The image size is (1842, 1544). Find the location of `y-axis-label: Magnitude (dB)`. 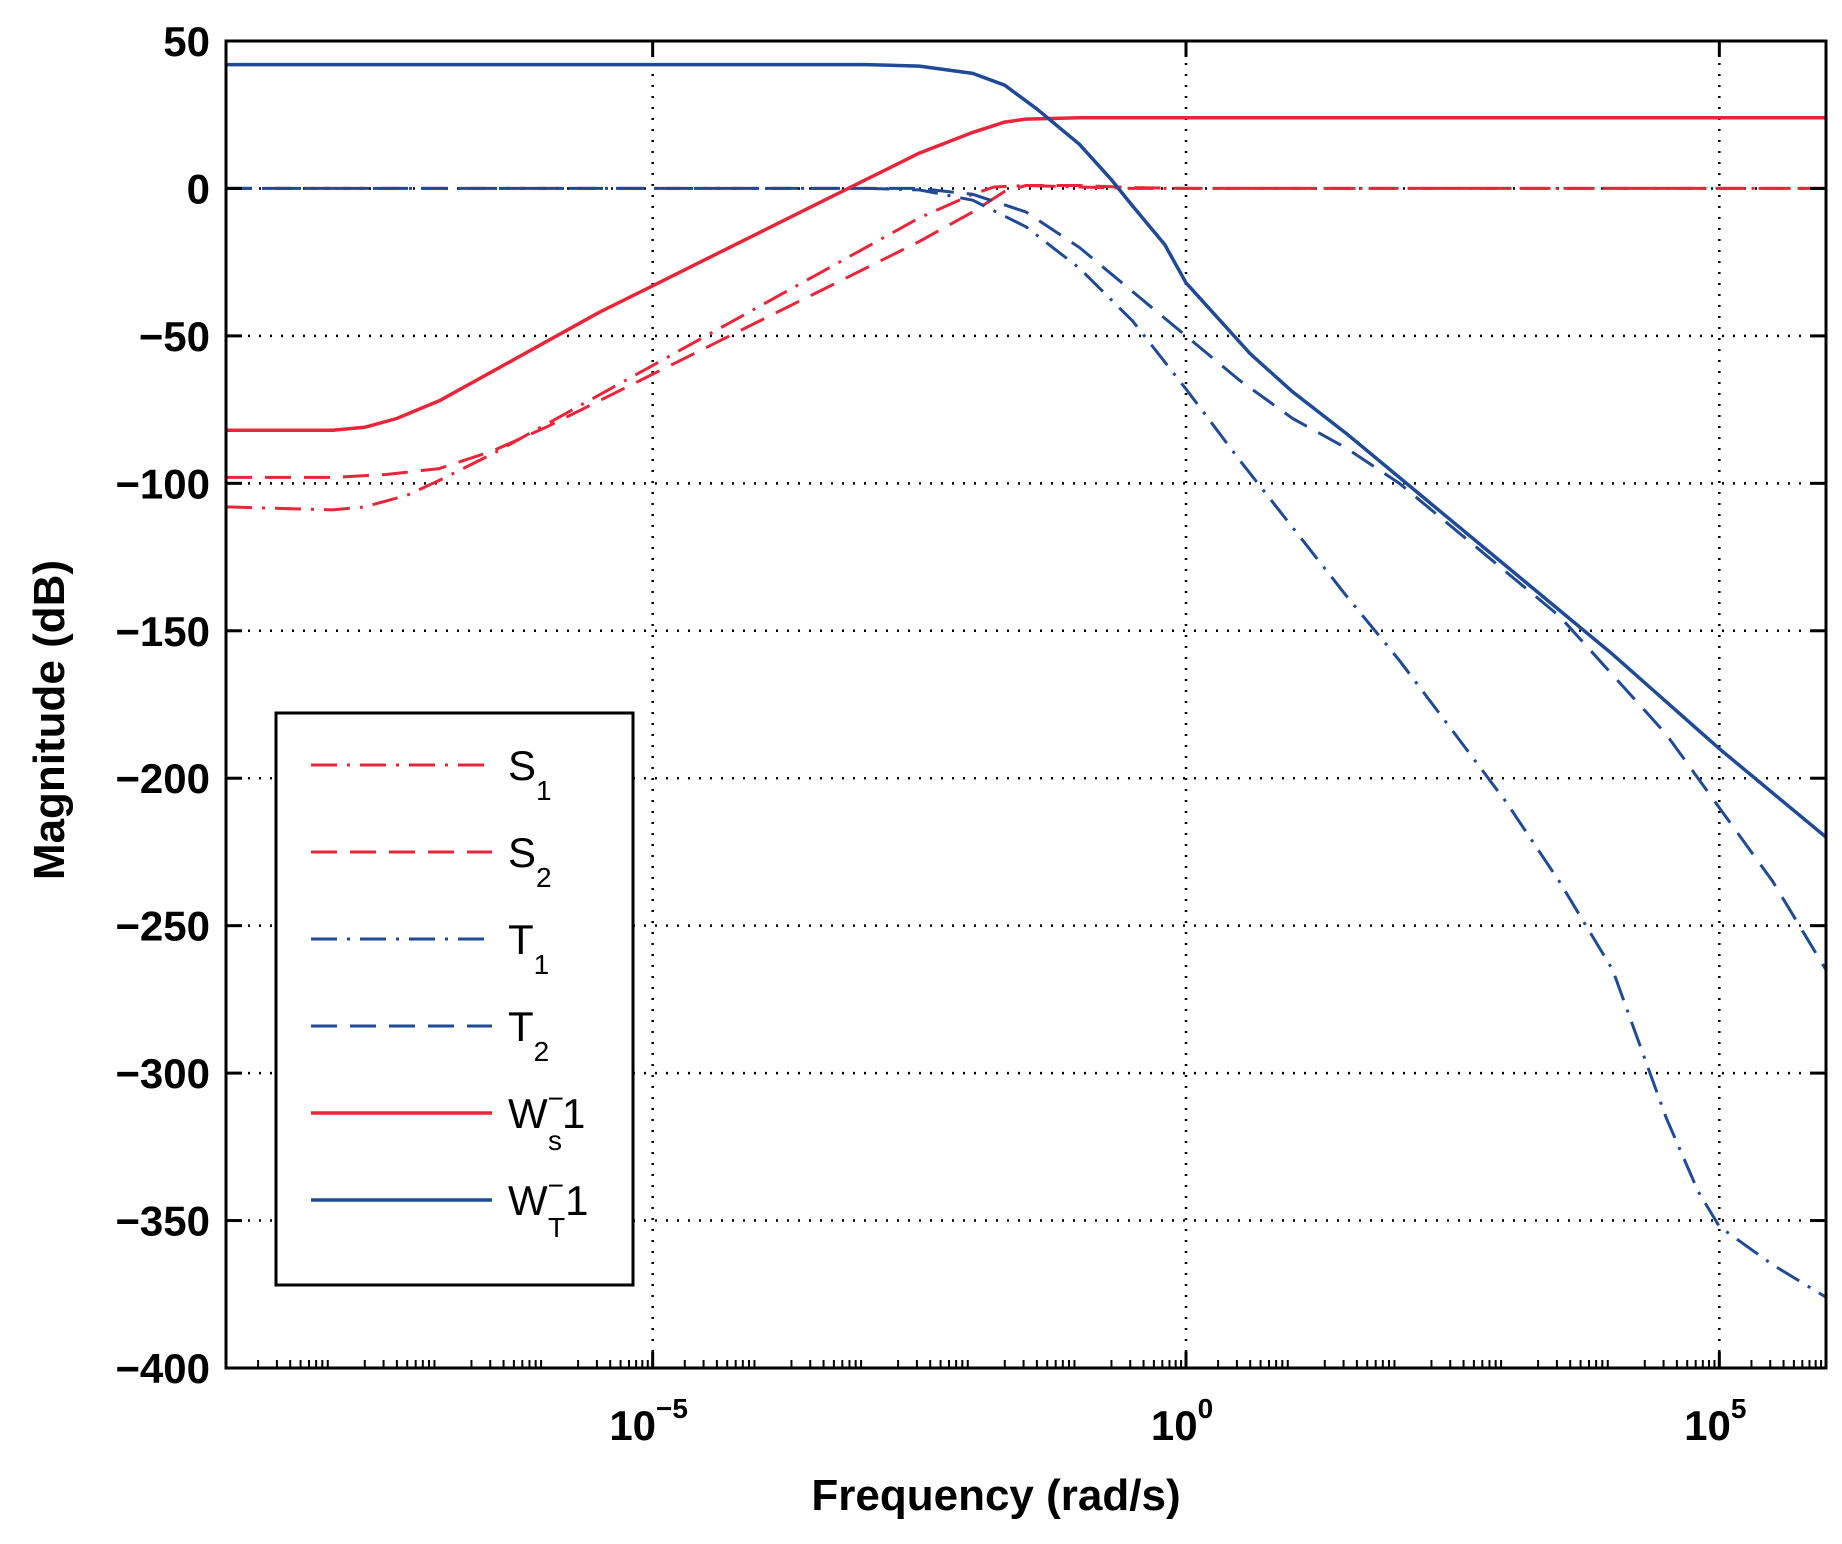

y-axis-label: Magnitude (dB) is located at coordinates (49, 720).